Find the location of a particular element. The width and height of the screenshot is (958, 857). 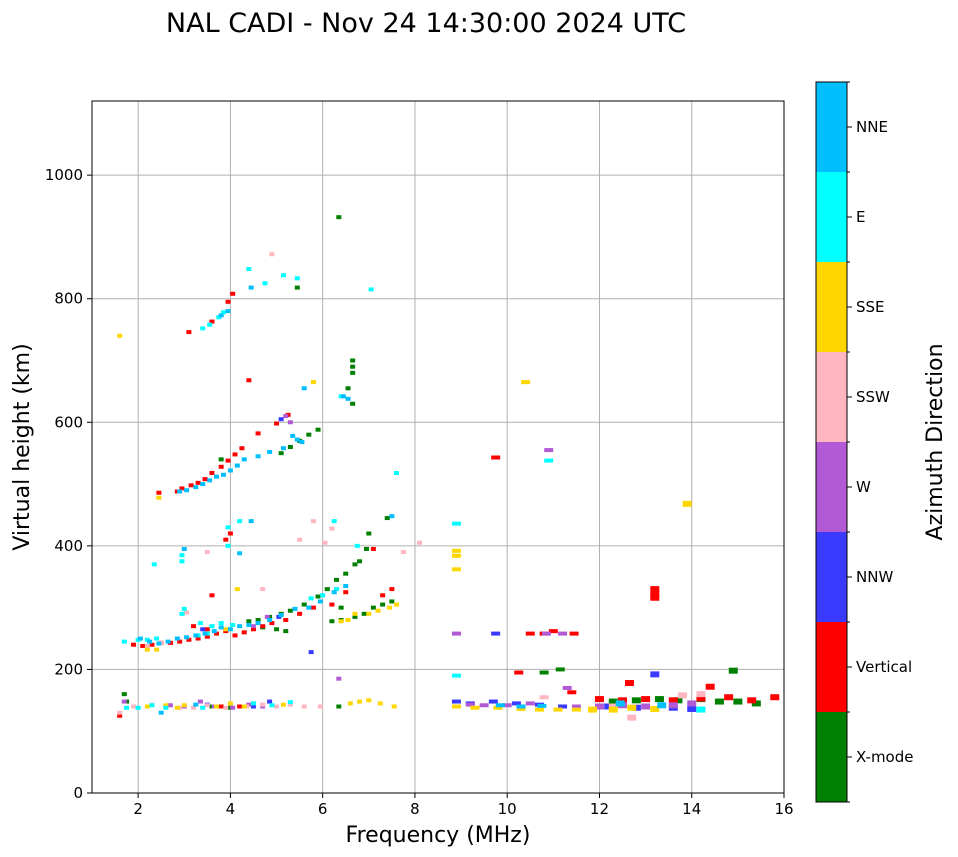

colorbar-tick-label: SSE is located at coordinates (870, 307).